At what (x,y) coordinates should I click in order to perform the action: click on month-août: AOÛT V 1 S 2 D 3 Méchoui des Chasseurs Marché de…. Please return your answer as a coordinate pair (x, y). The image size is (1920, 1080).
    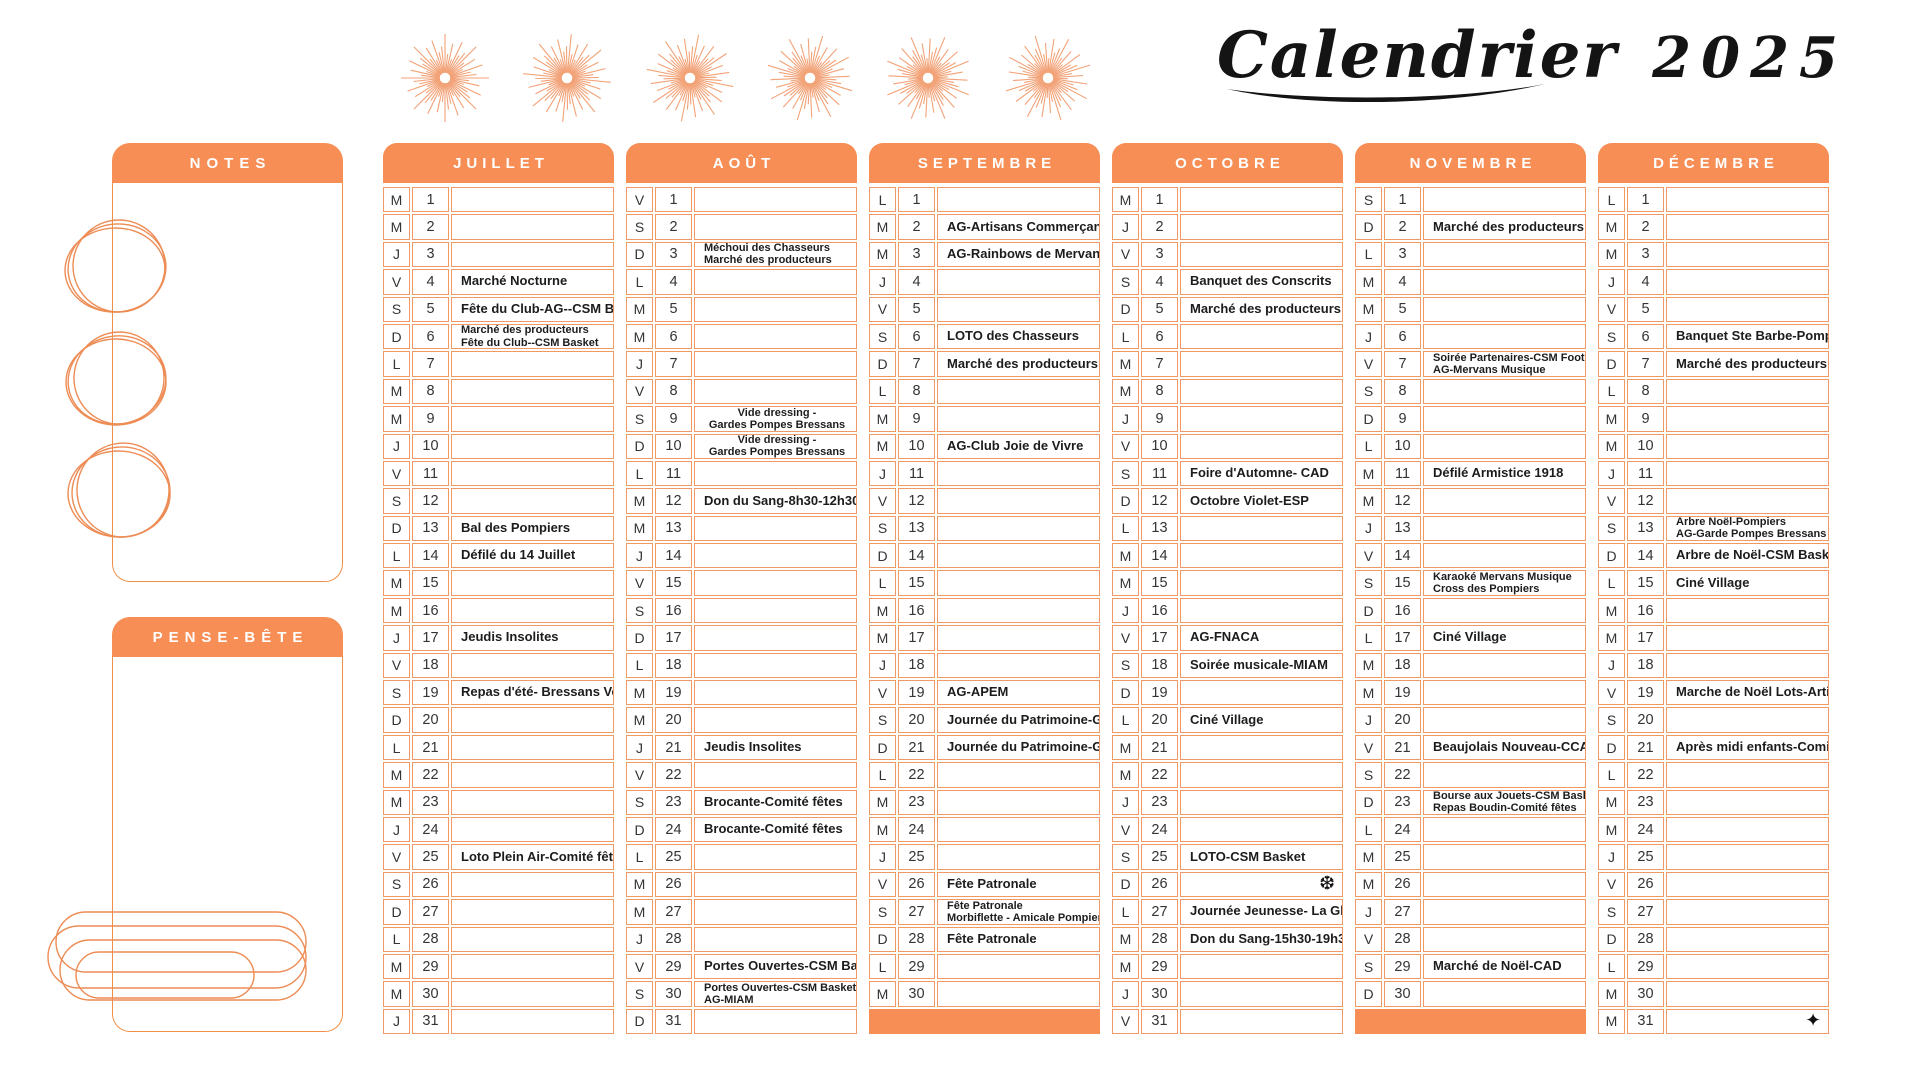
    Looking at the image, I should click on (741, 589).